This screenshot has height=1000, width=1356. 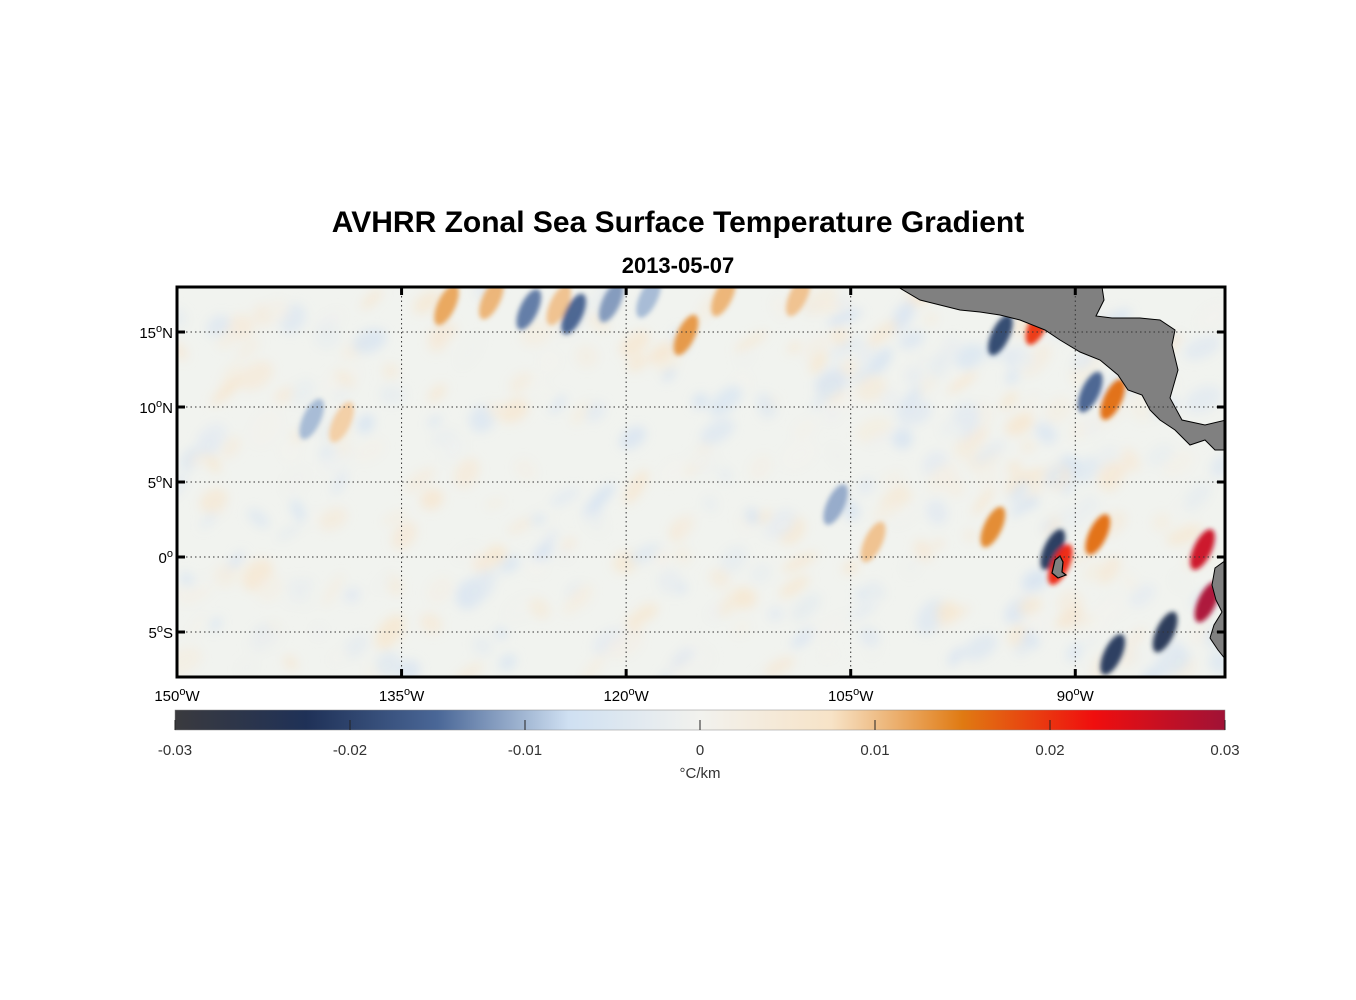 I want to click on lon-tick-label: 90oW, so click(x=1076, y=695).